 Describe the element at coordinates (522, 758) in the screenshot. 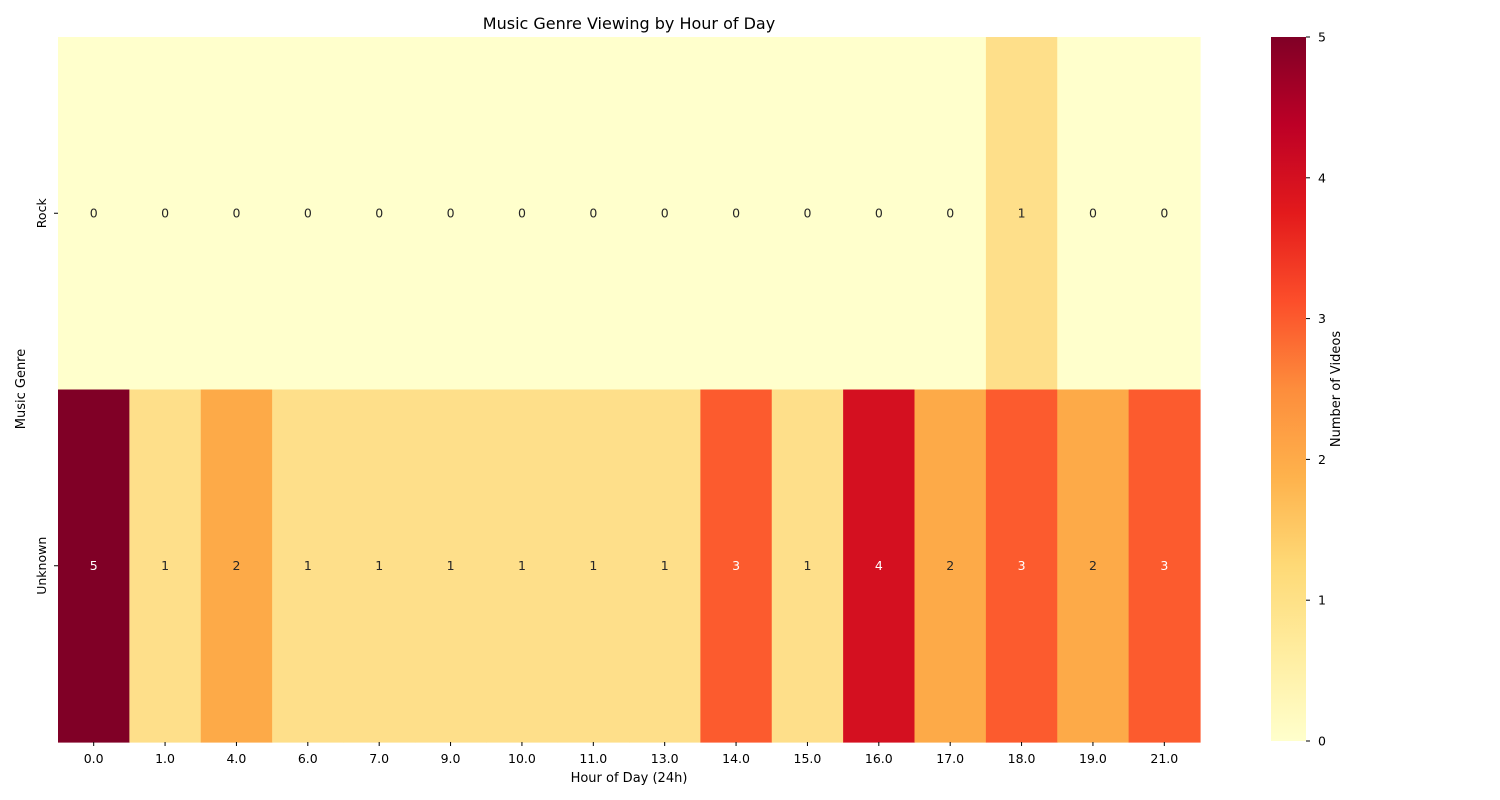

I see `x-tick-label: 10.0` at that location.